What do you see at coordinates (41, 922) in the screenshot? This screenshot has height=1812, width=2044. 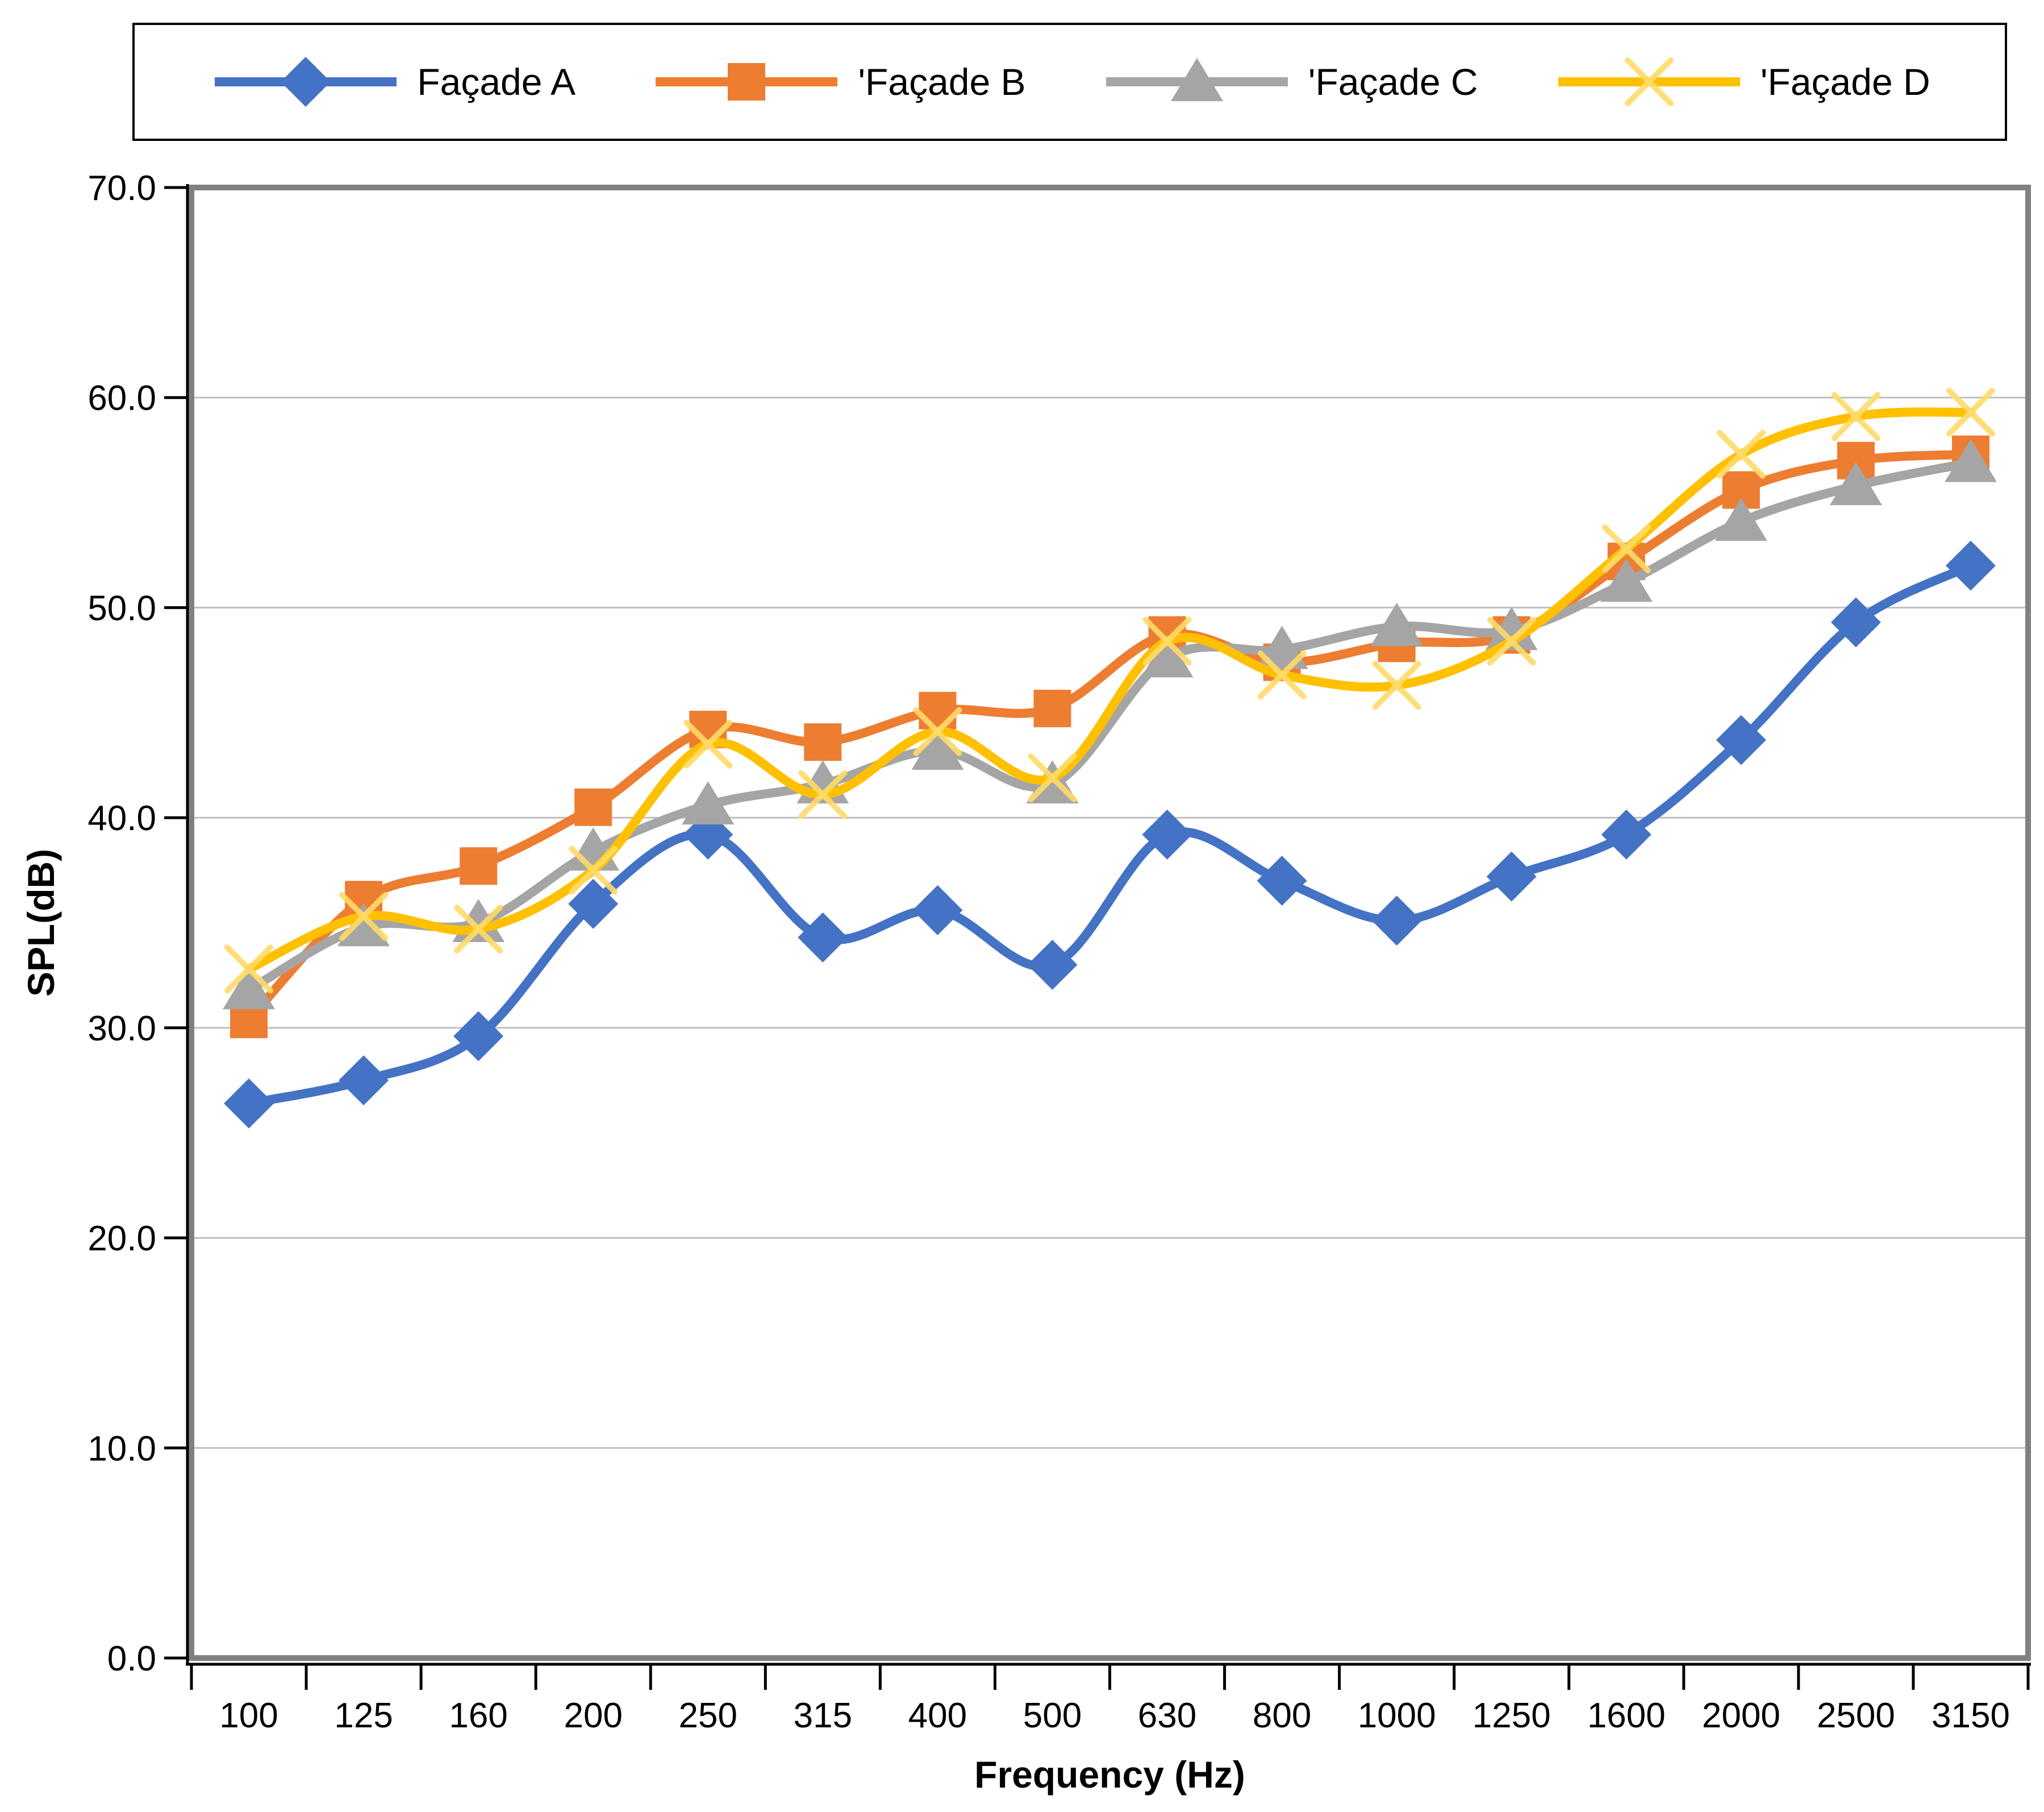 I see `y-axis-title: SPL(dB)` at bounding box center [41, 922].